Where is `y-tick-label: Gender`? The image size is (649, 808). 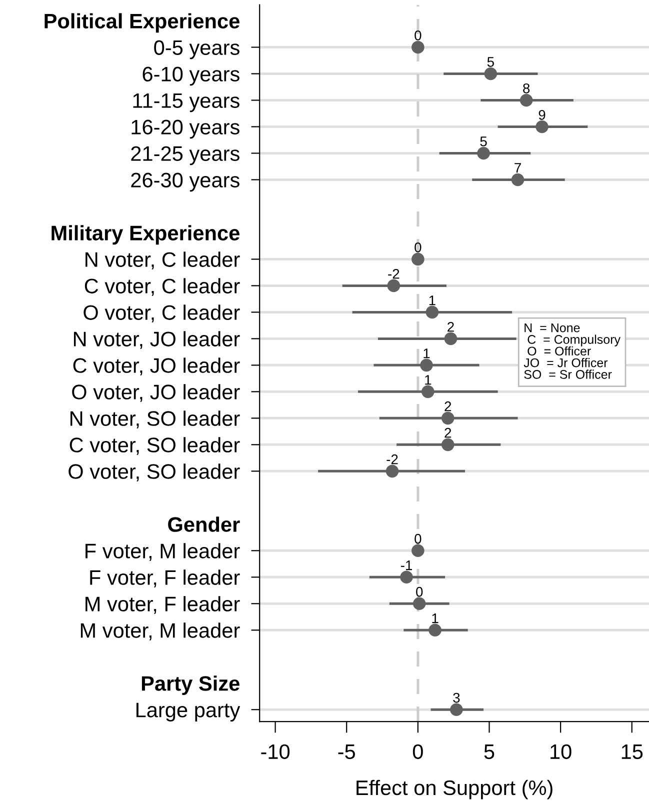
y-tick-label: Gender is located at coordinates (204, 524).